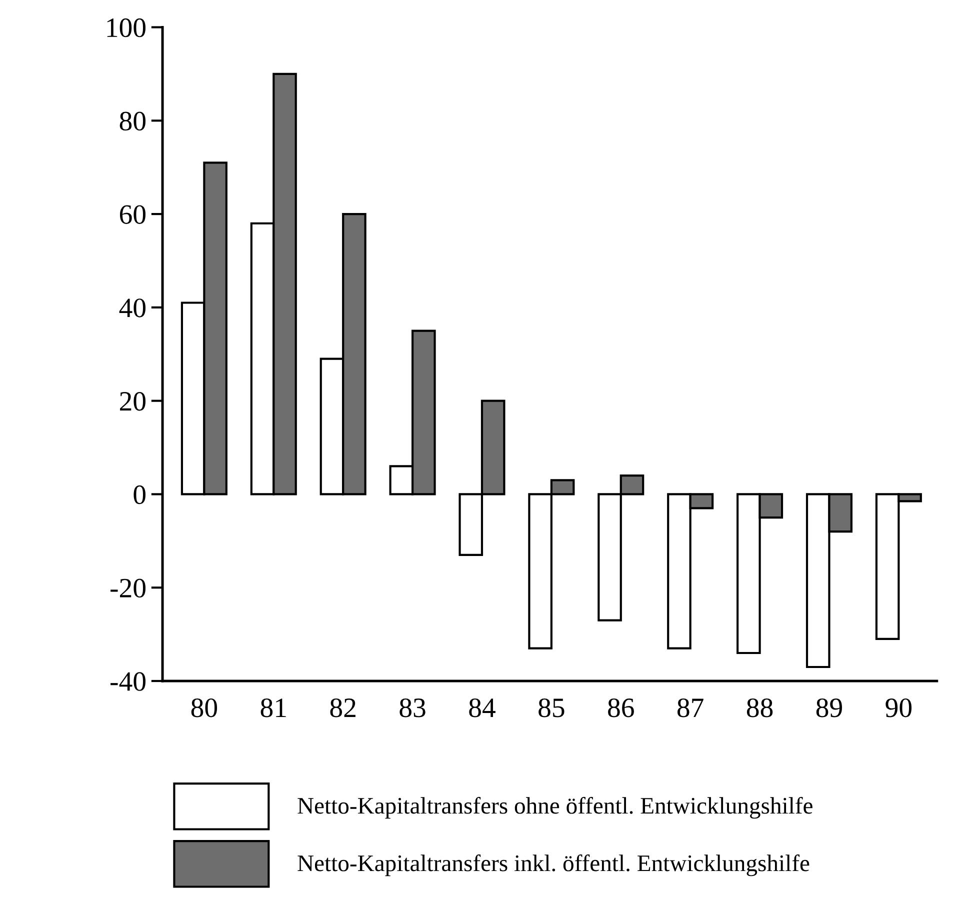 The width and height of the screenshot is (956, 908). I want to click on y-tick-label: -40, so click(128, 681).